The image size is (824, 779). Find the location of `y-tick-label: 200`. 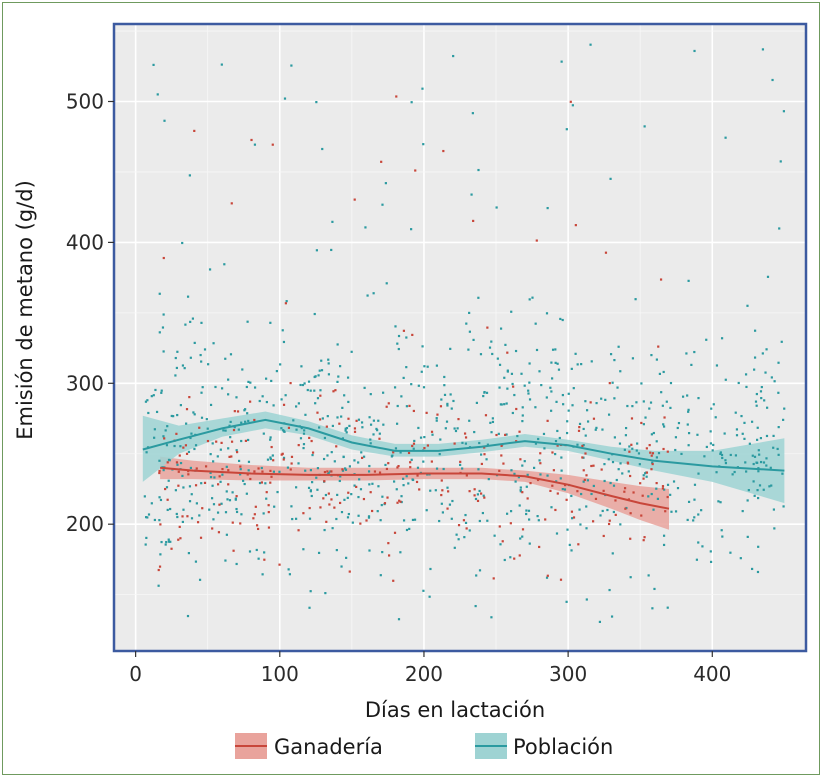

y-tick-label: 200 is located at coordinates (85, 524).